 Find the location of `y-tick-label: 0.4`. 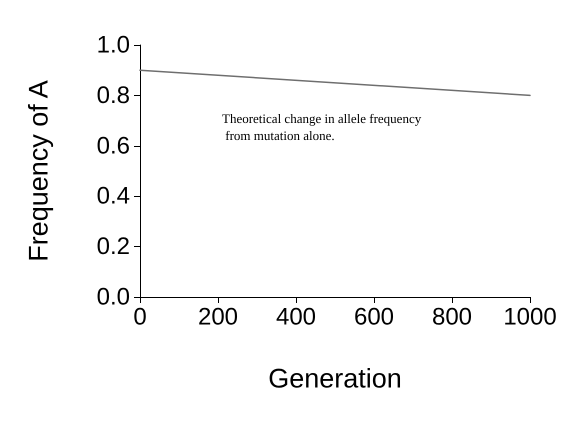

y-tick-label: 0.4 is located at coordinates (113, 196).